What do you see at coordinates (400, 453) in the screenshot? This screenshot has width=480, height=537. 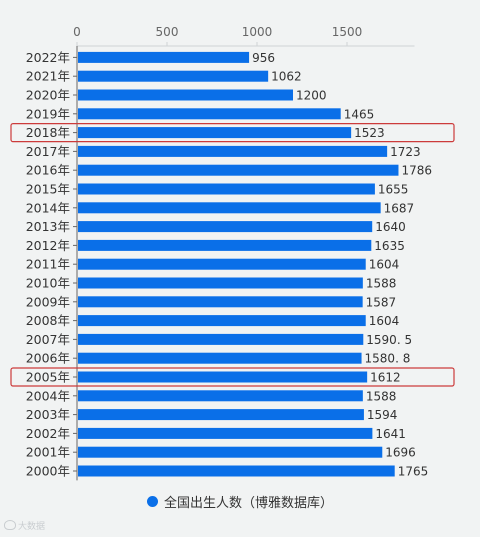 I see `data-label: 1696` at bounding box center [400, 453].